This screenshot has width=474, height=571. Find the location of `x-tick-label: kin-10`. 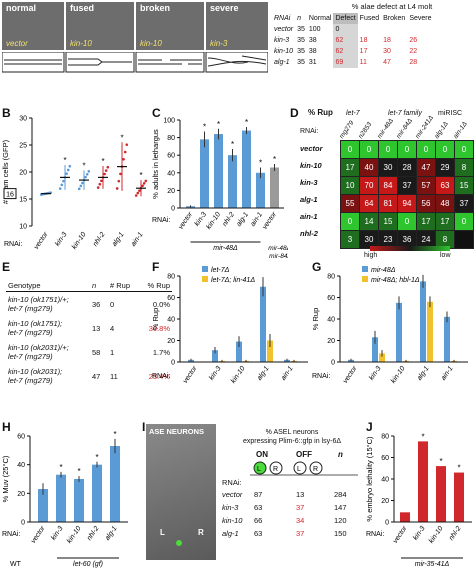

x-tick-label: kin-10 is located at coordinates (238, 375).